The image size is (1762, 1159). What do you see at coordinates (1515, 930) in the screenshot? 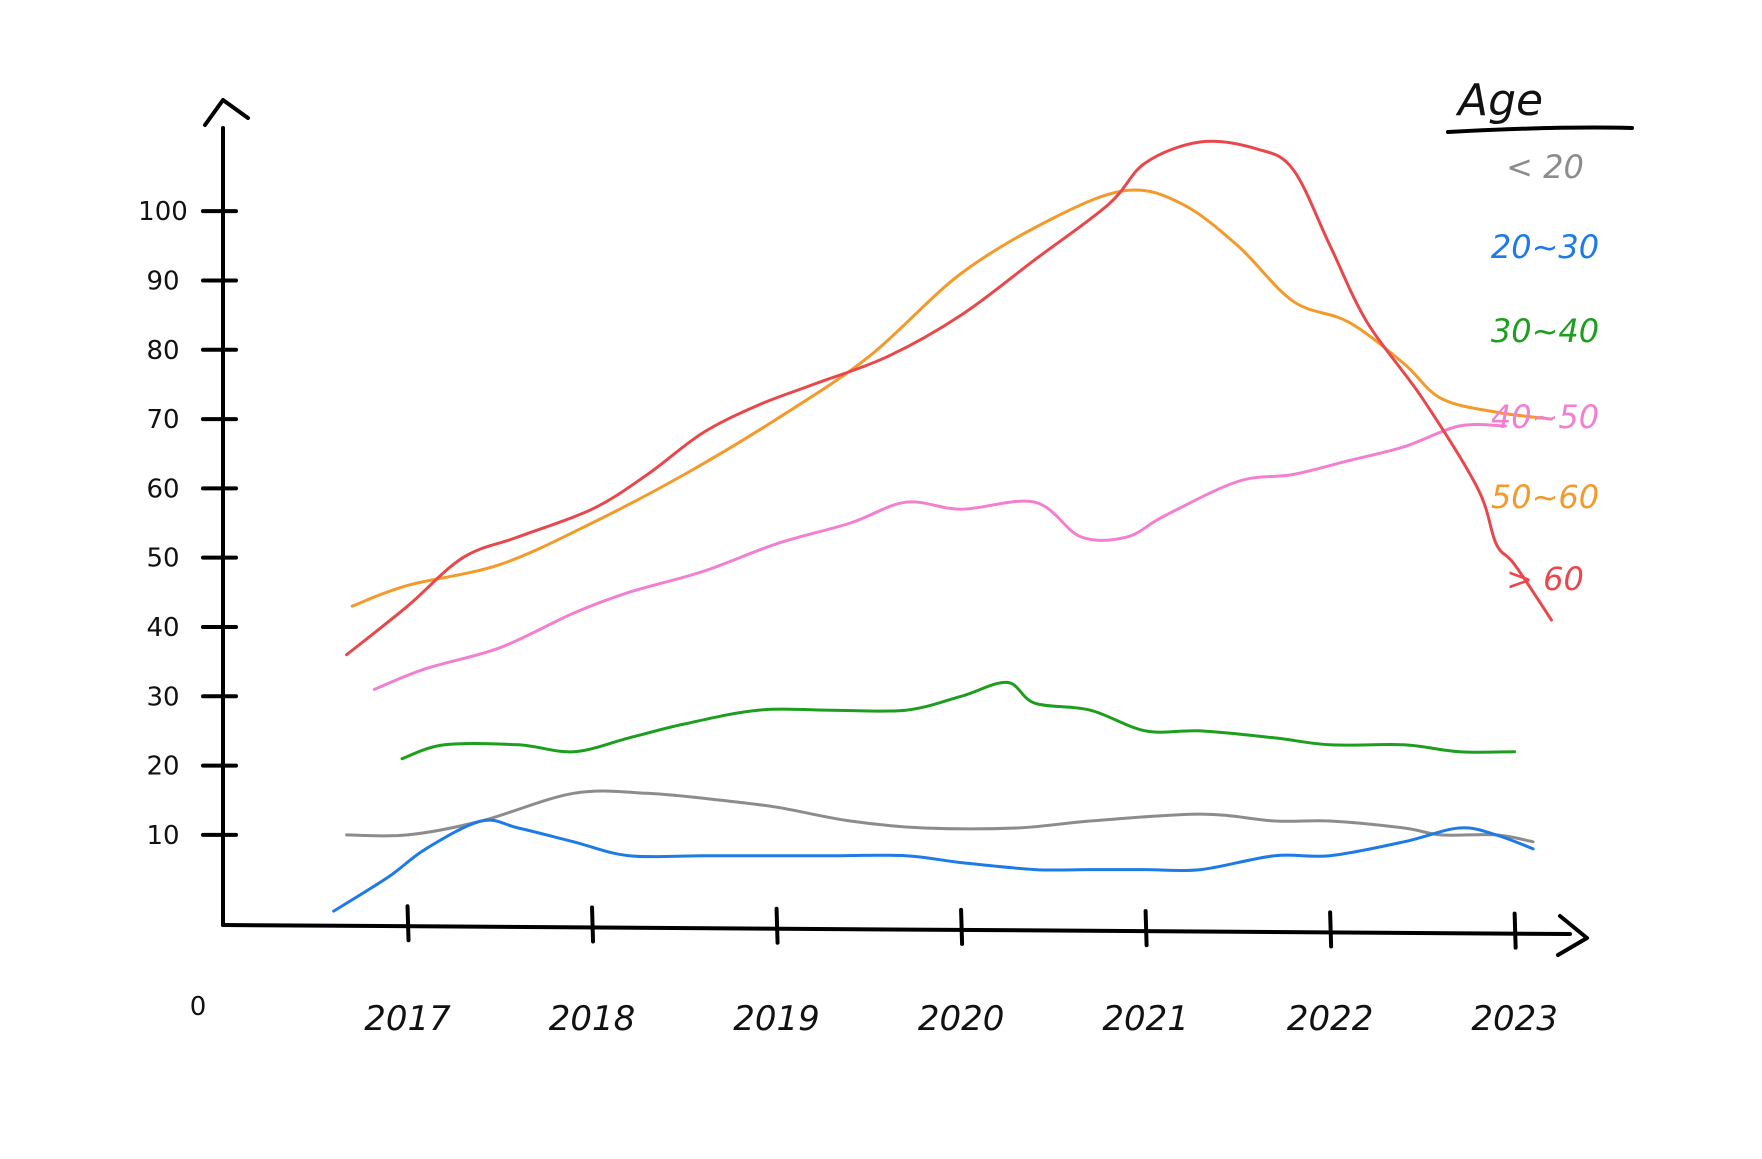
I see `x-tick-2023` at bounding box center [1515, 930].